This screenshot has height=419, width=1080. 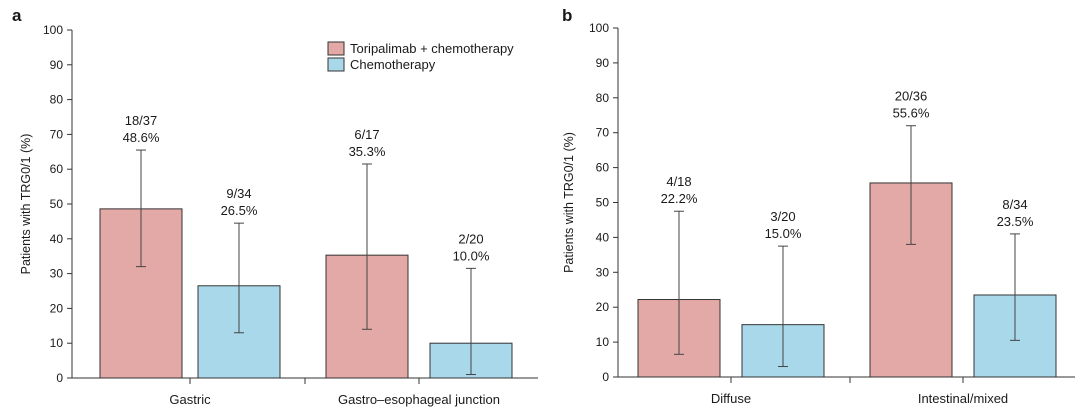 I want to click on legend-label: Toripalimab + chemotherapy, so click(x=432, y=48).